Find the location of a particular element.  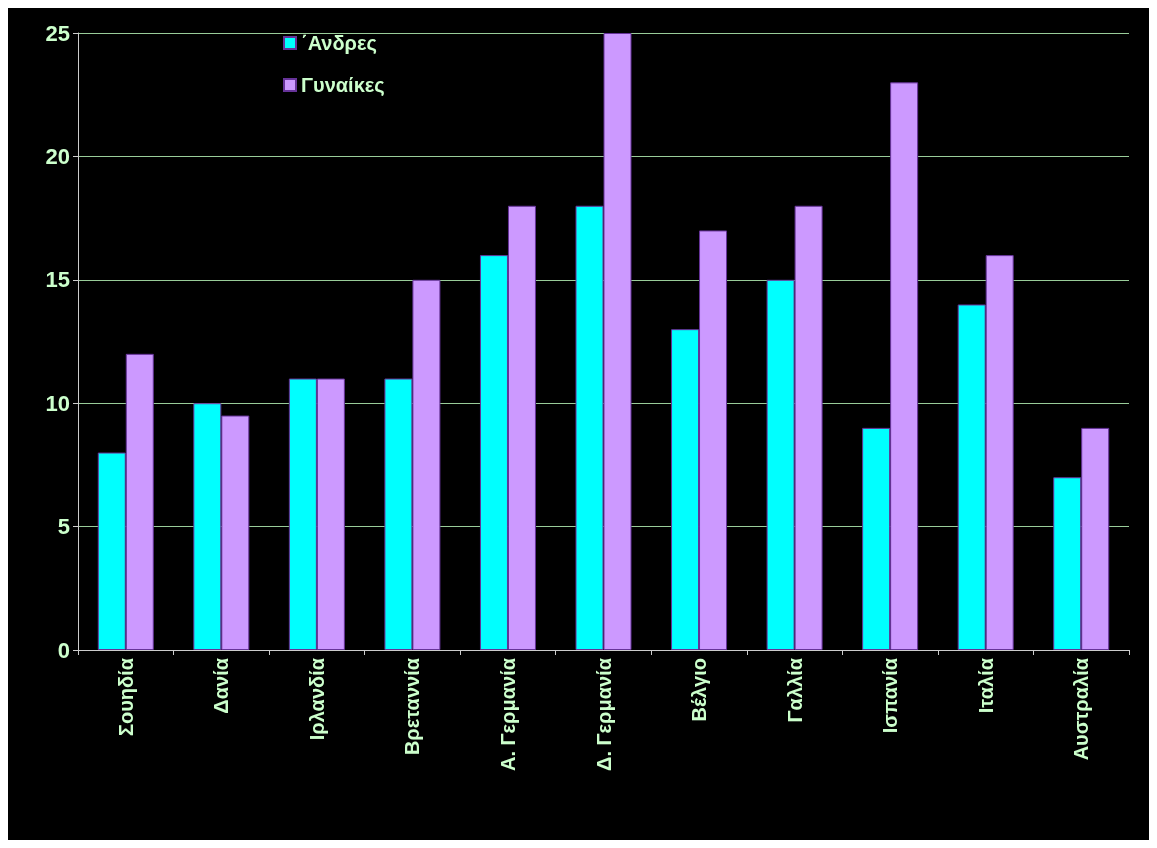

legend-label: ΄Ανδρες is located at coordinates (339, 43).